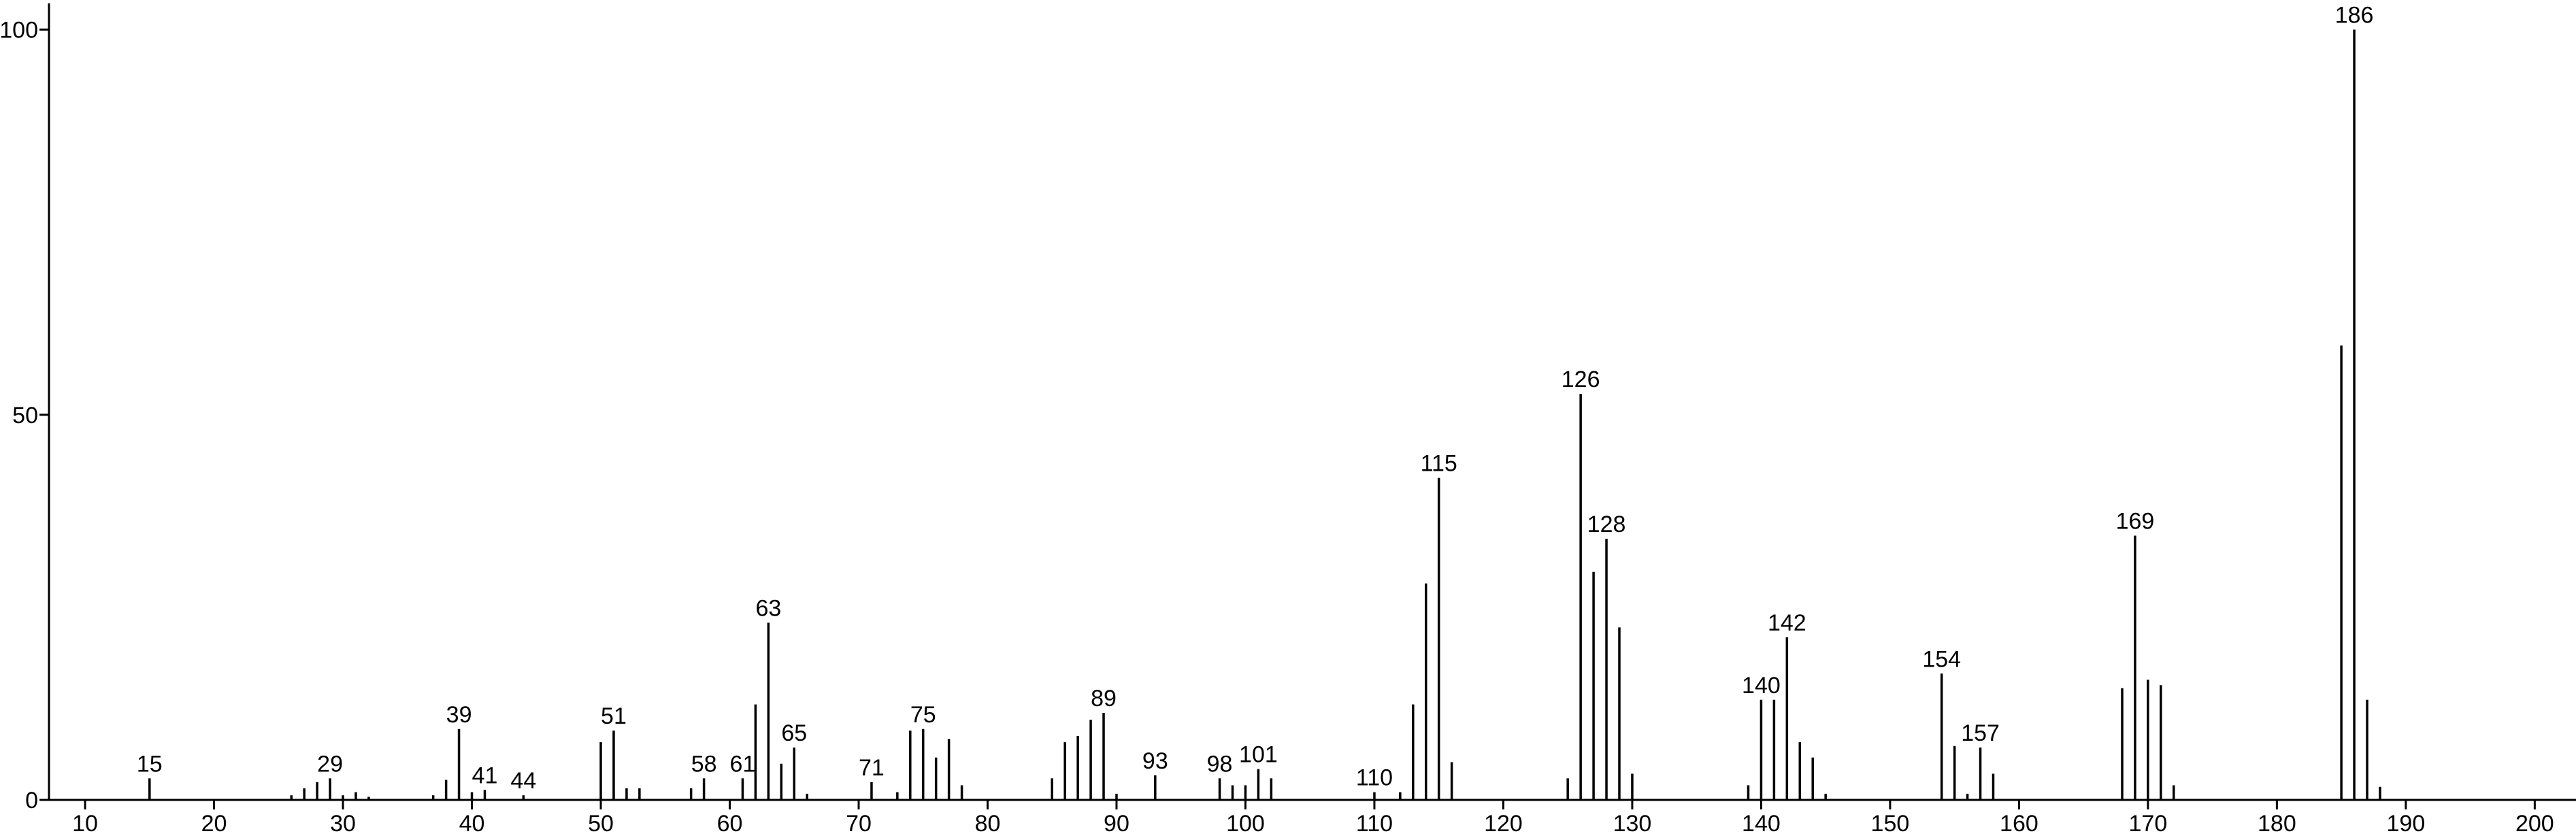  What do you see at coordinates (1117, 824) in the screenshot?
I see `x-tick-label: 90` at bounding box center [1117, 824].